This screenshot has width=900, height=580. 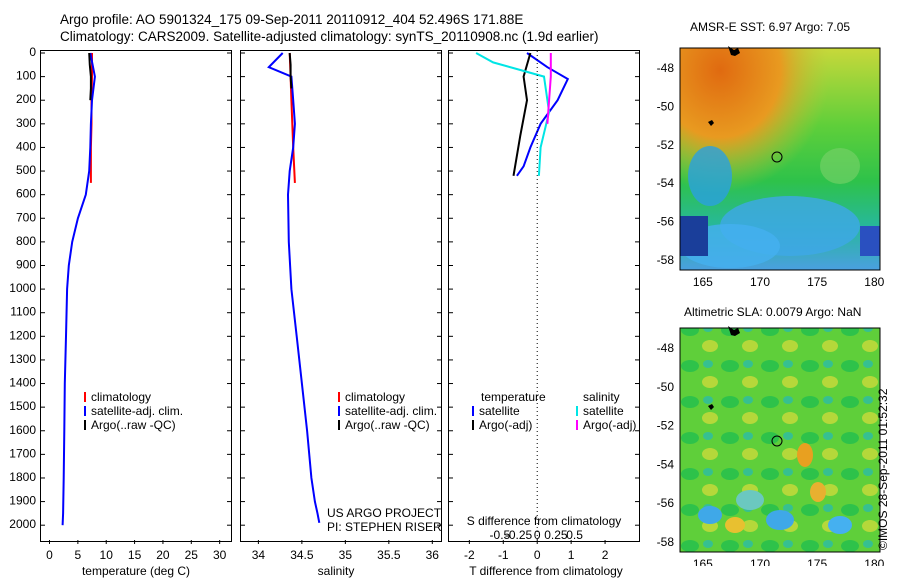 I want to click on depth-tick-label: 500, so click(x=26, y=170).